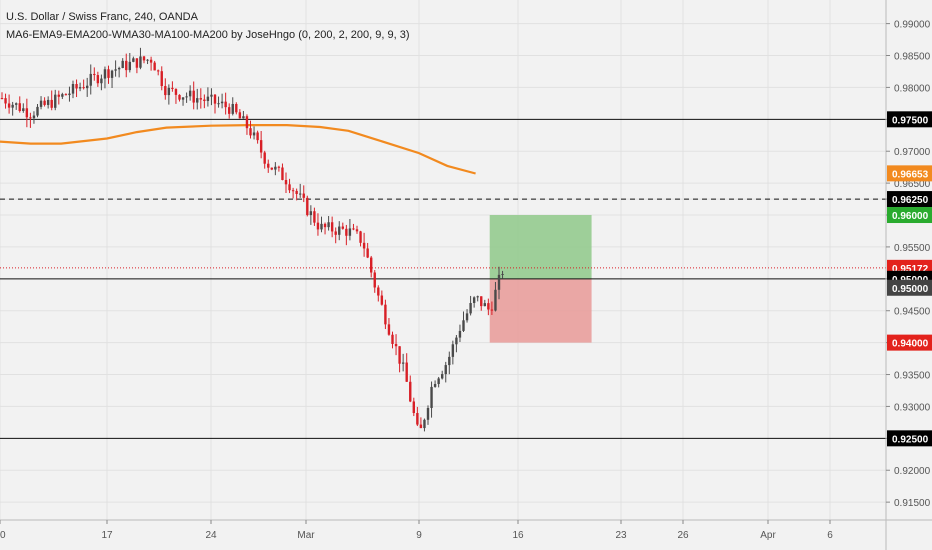 This screenshot has width=932, height=550. I want to click on price-label: 0.95172, so click(910, 269).